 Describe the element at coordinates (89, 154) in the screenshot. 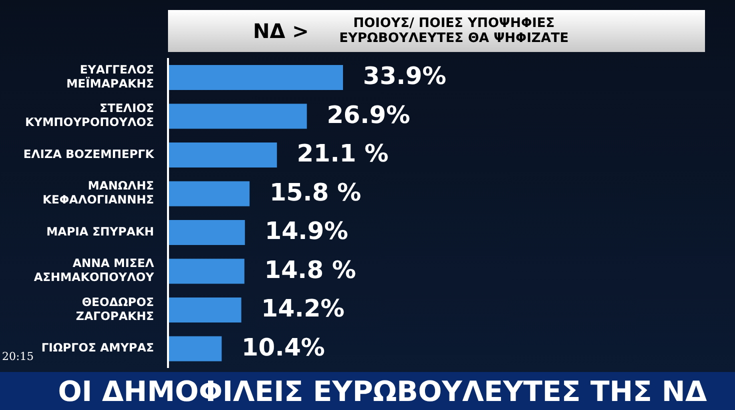

I see `y-tick-label: ΕΛΙΖΑ ΒΟΖΕΜΠΕΡΓΚ` at that location.